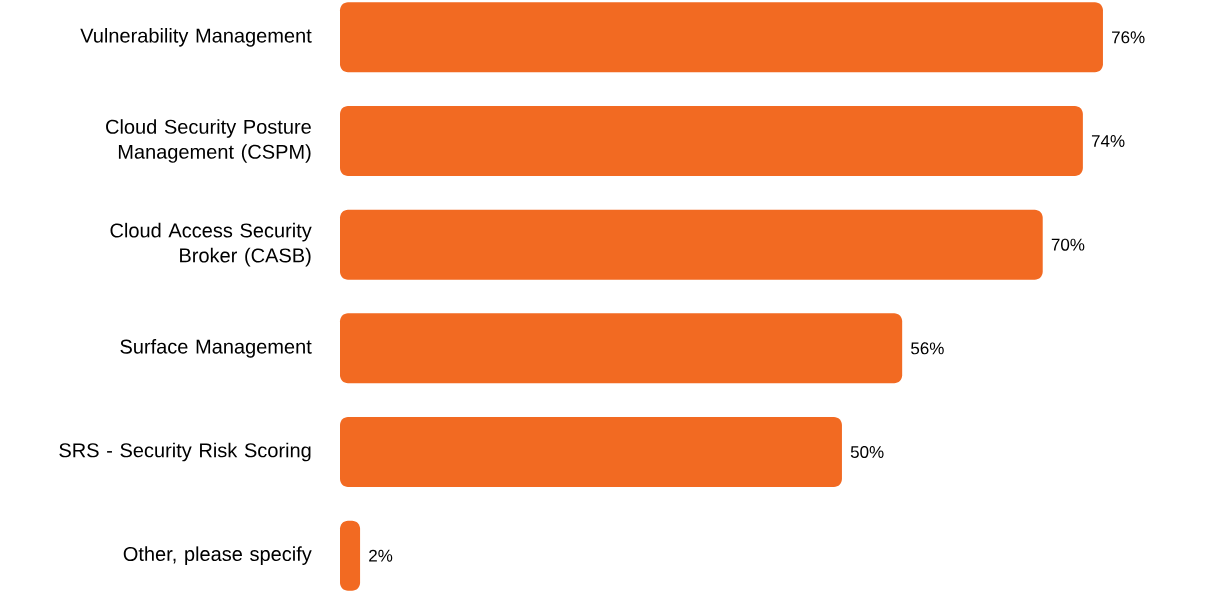  Describe the element at coordinates (381, 555) in the screenshot. I see `data-label: 2%` at that location.